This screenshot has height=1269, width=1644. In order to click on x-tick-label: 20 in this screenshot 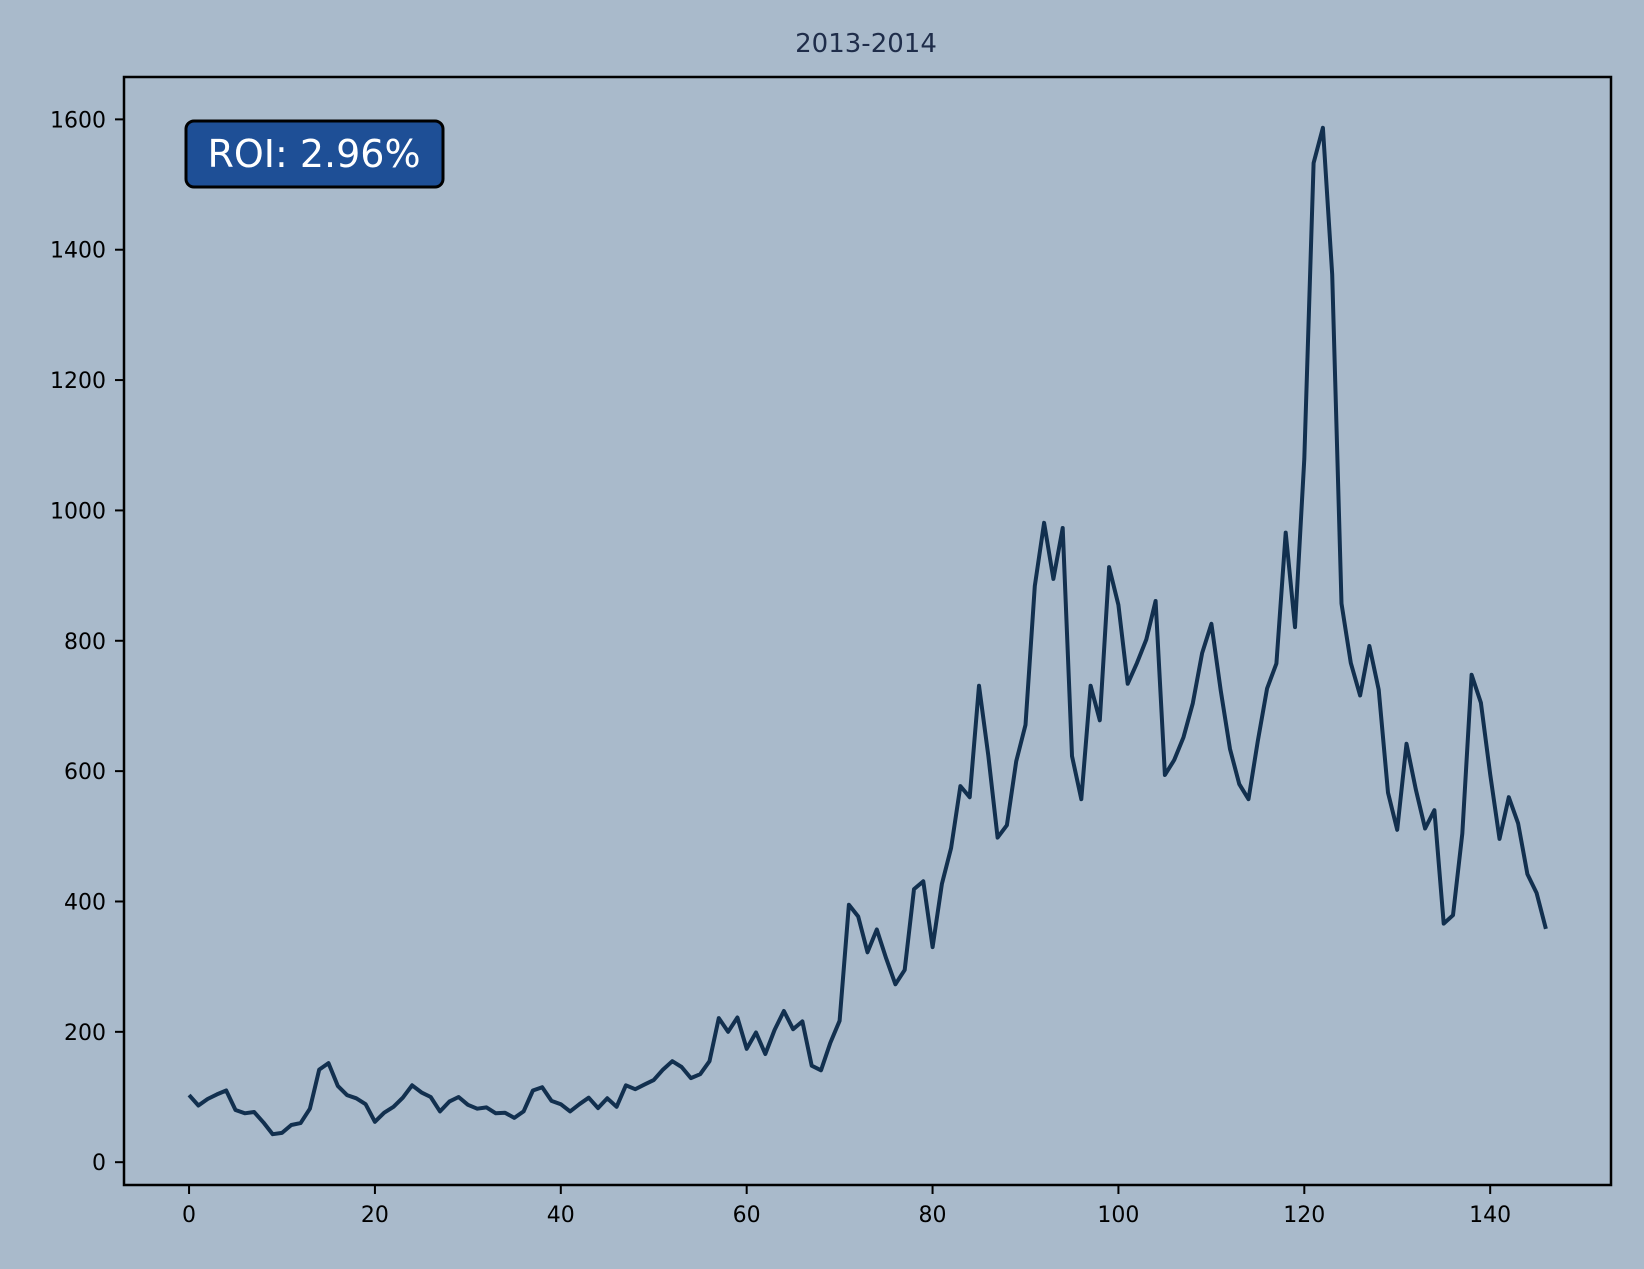, I will do `click(375, 1215)`.